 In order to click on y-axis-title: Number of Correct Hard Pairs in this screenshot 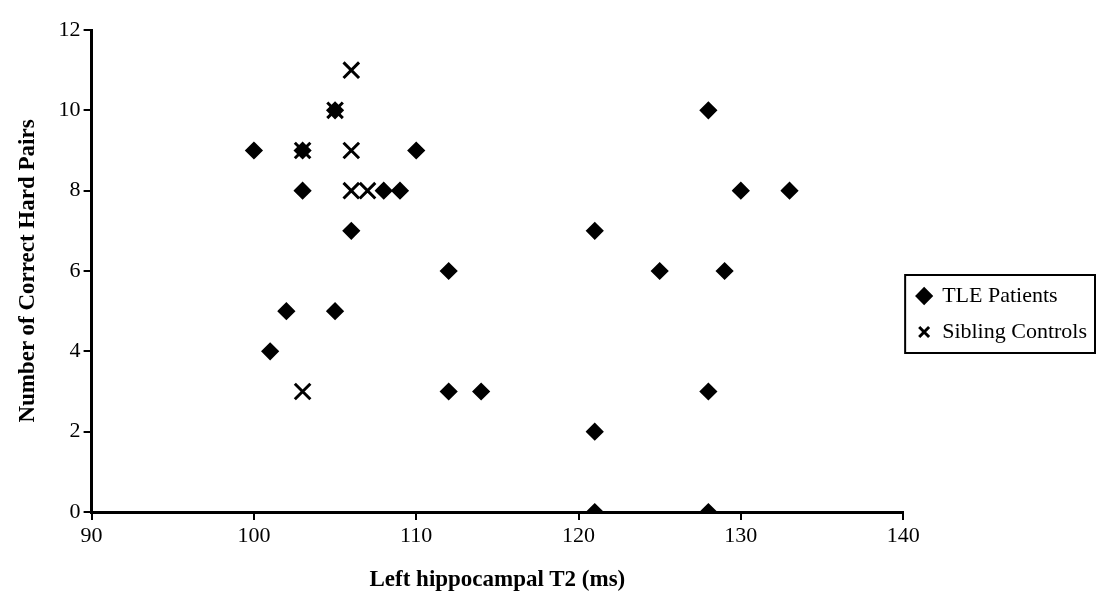, I will do `click(26, 271)`.